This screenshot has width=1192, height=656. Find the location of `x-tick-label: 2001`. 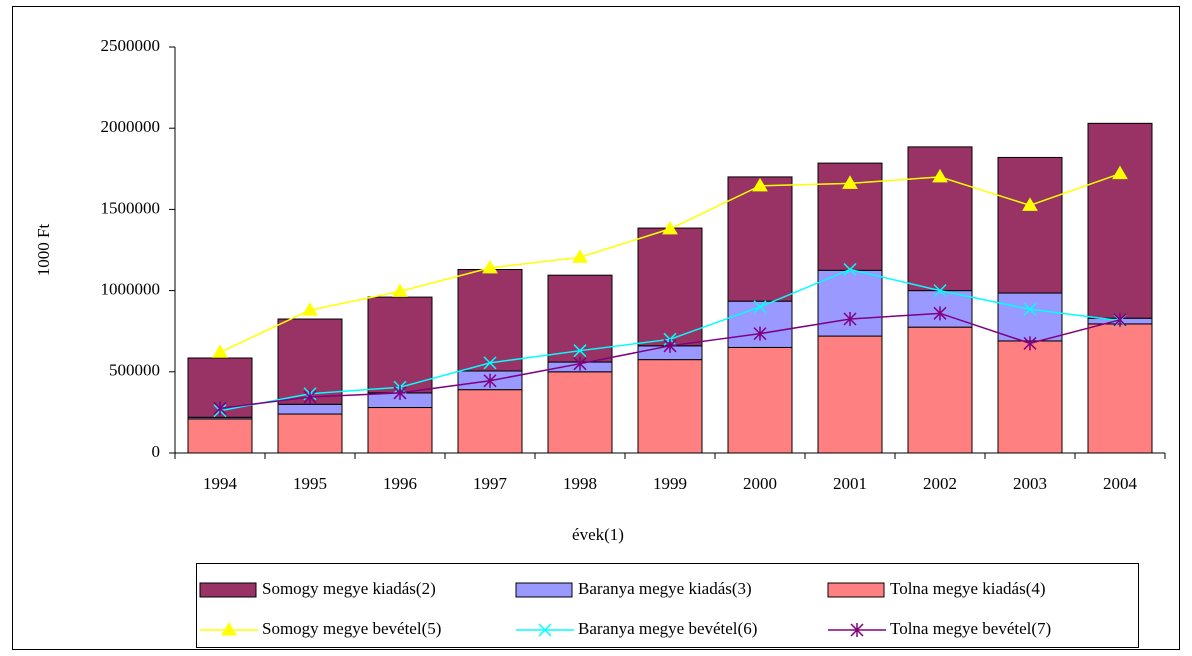

x-tick-label: 2001 is located at coordinates (850, 483).